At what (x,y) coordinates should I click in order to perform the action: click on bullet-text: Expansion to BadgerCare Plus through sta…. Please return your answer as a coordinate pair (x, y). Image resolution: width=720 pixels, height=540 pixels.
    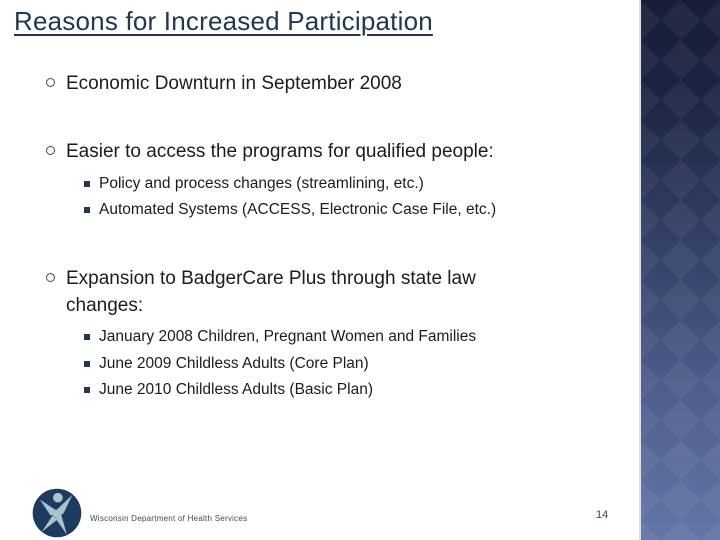
    Looking at the image, I should click on (271, 292).